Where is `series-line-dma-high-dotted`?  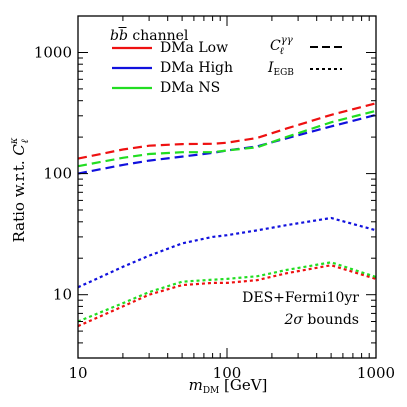 series-line-dma-high-dotted is located at coordinates (227, 252).